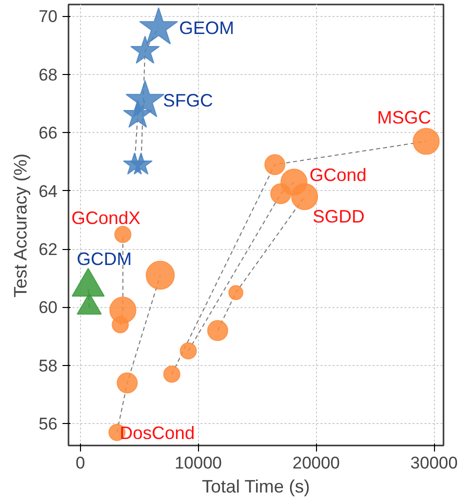  Describe the element at coordinates (198, 463) in the screenshot. I see `x-tick-label: 10000` at that location.